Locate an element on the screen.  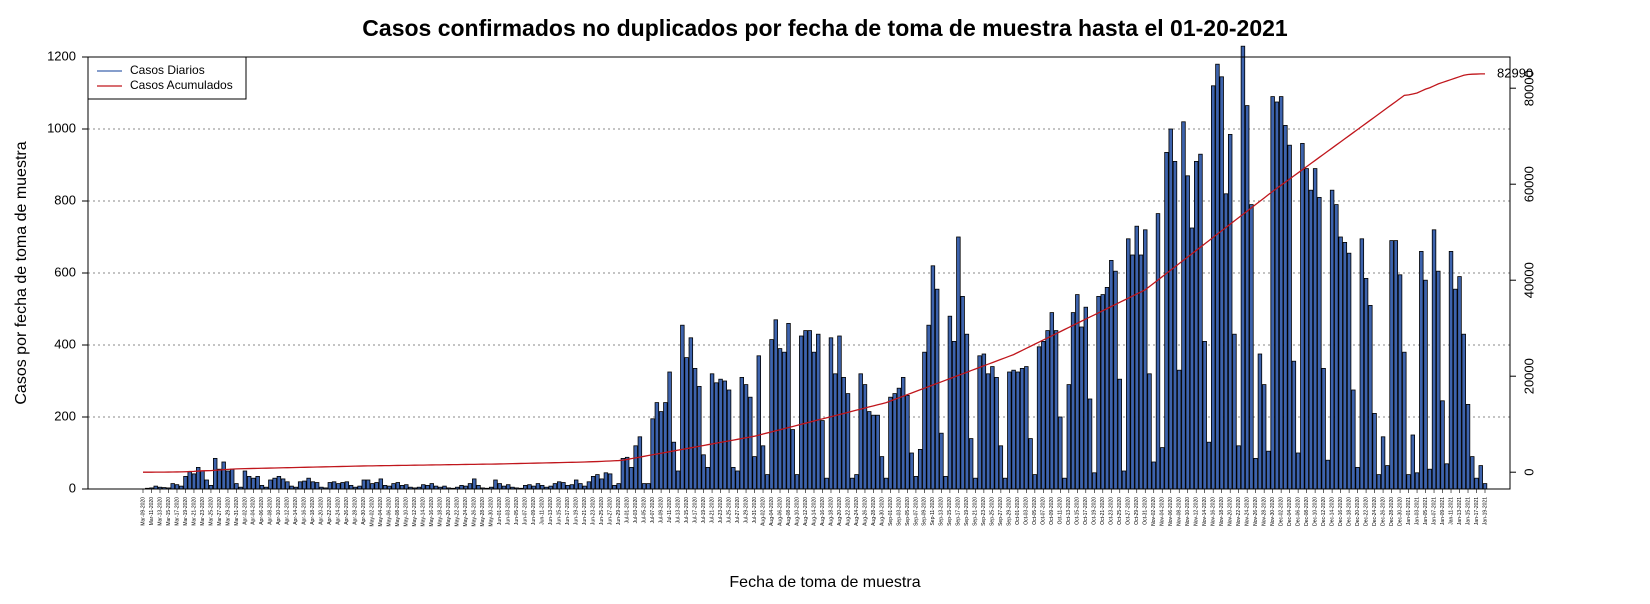
x-tick-label: Apr-24-2020 is located at coordinates (339, 511).